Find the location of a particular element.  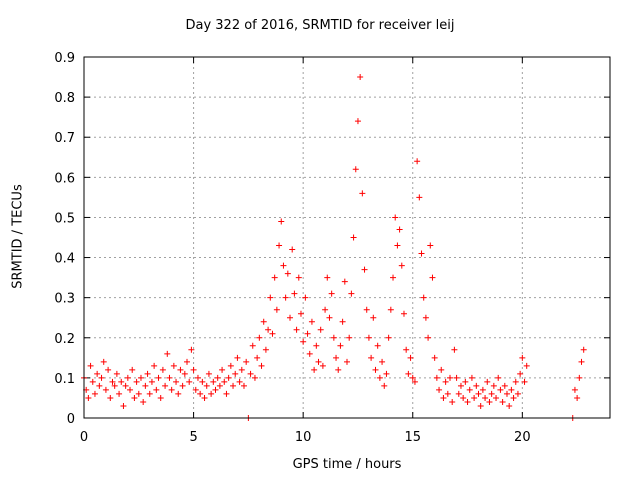

x-tick-label: 10 is located at coordinates (303, 437).